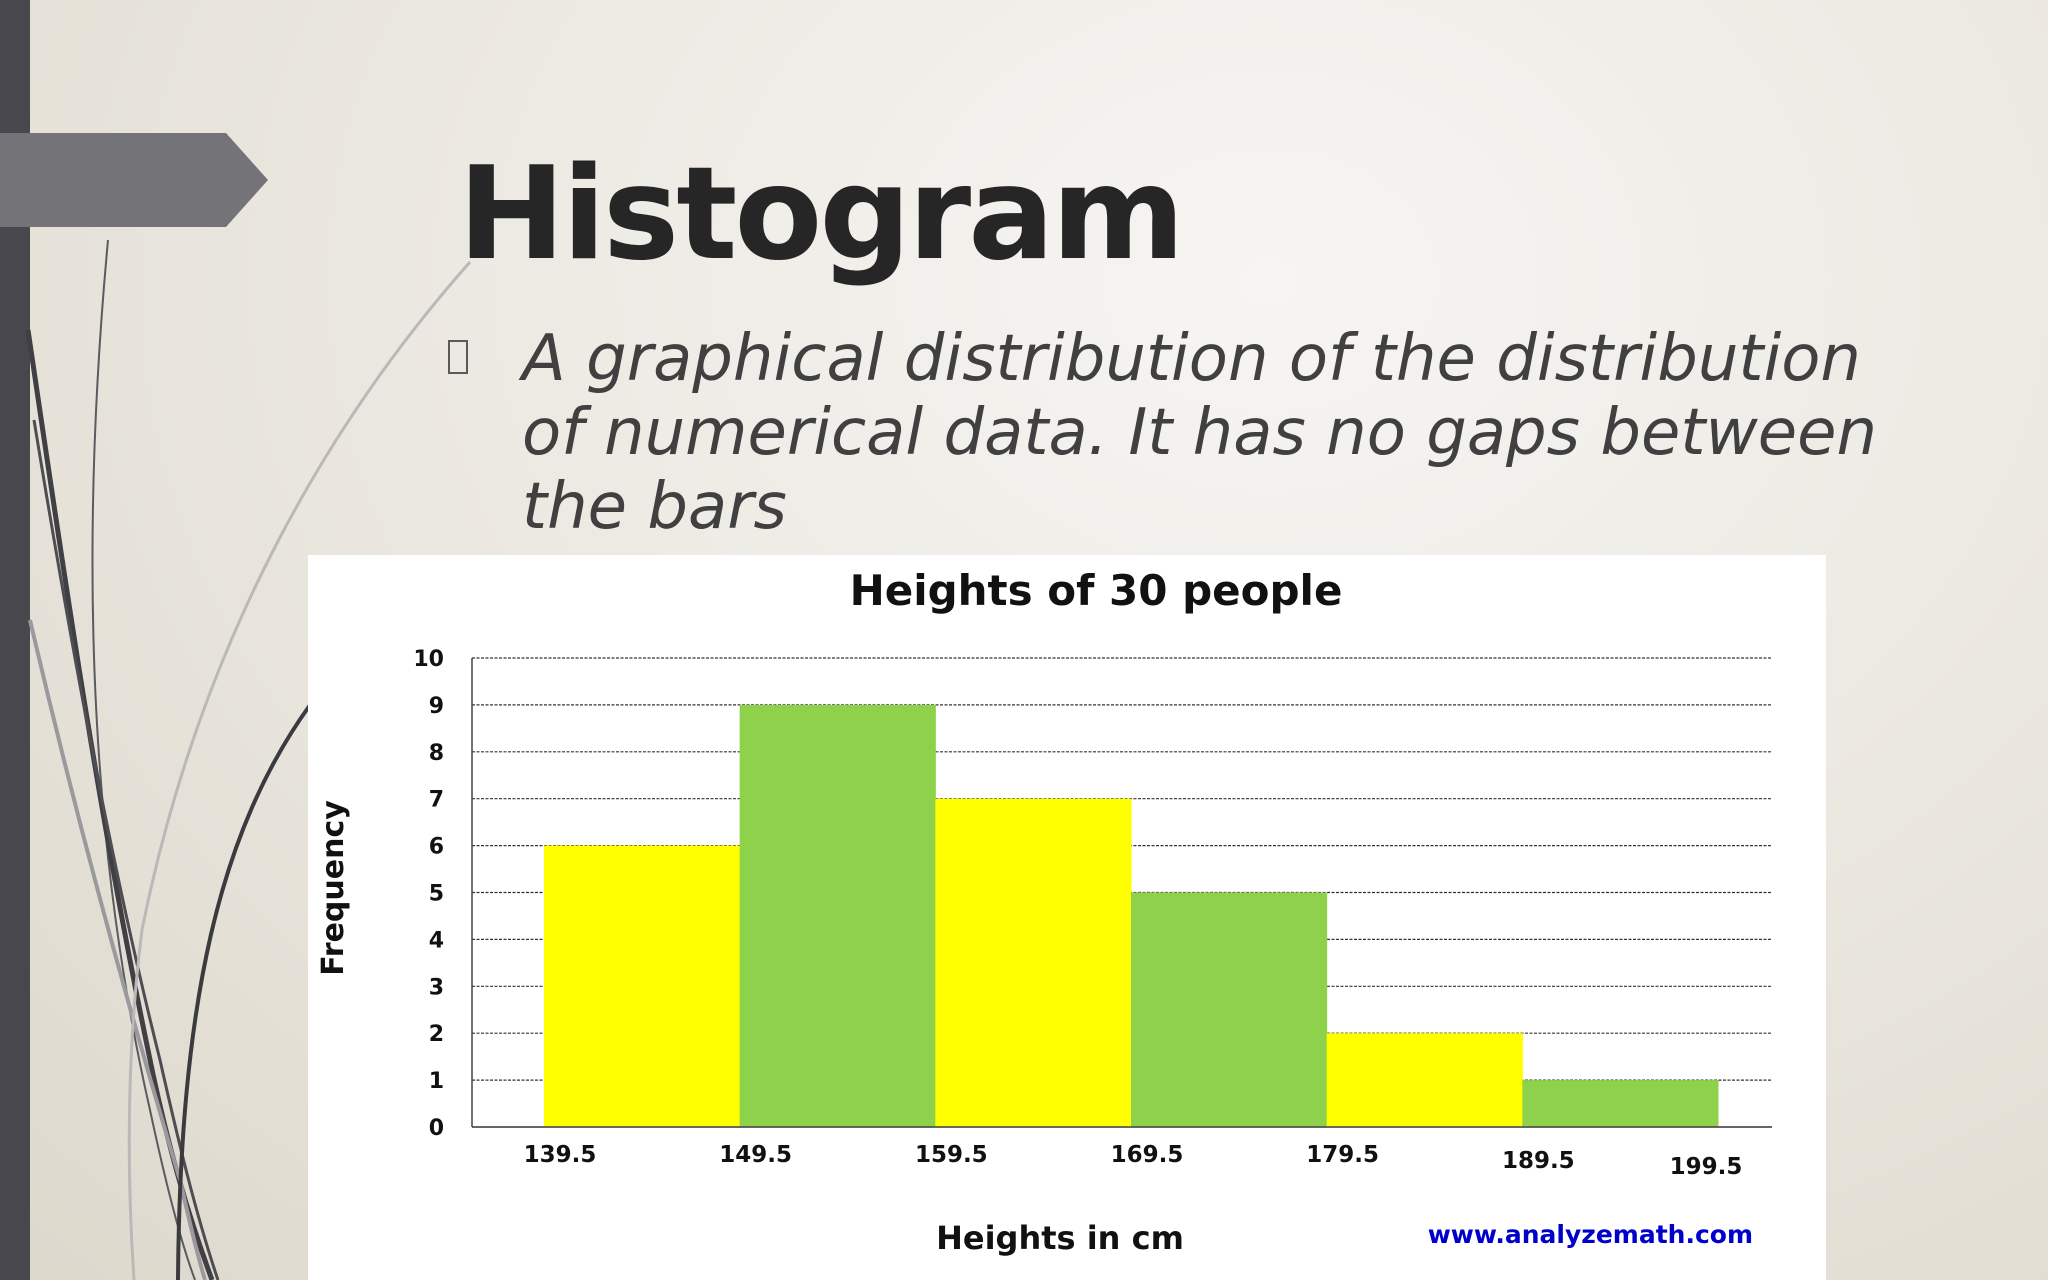 Image resolution: width=2048 pixels, height=1280 pixels. Describe the element at coordinates (436, 800) in the screenshot. I see `y-tick-label: 7` at that location.